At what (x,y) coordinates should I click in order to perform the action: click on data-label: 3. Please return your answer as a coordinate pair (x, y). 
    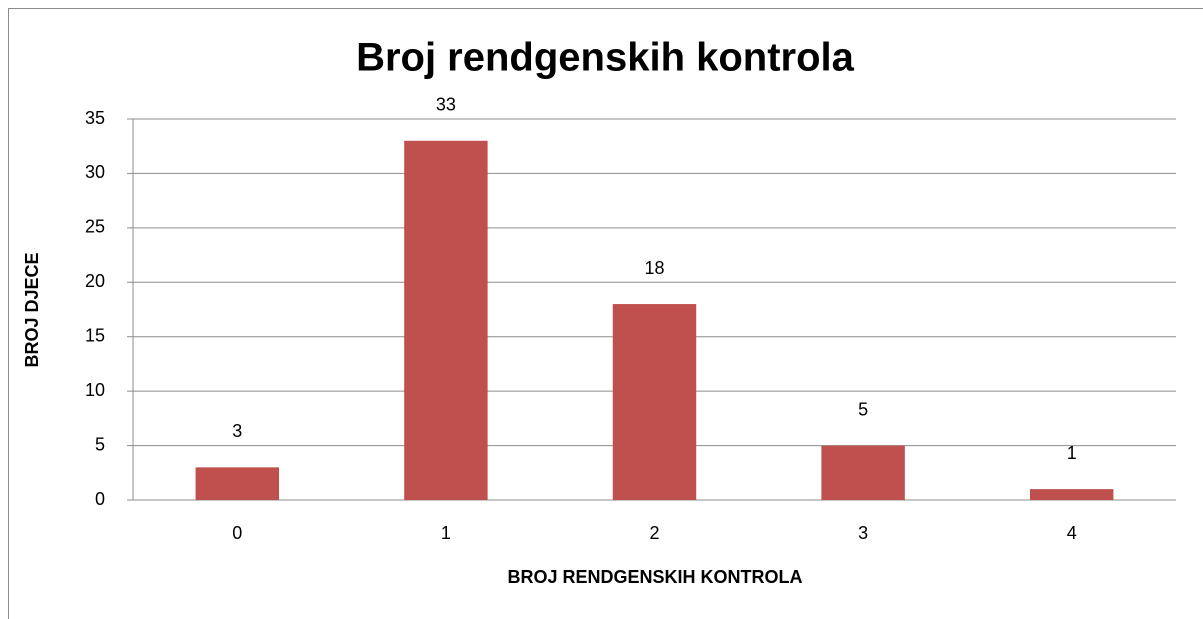
    Looking at the image, I should click on (237, 431).